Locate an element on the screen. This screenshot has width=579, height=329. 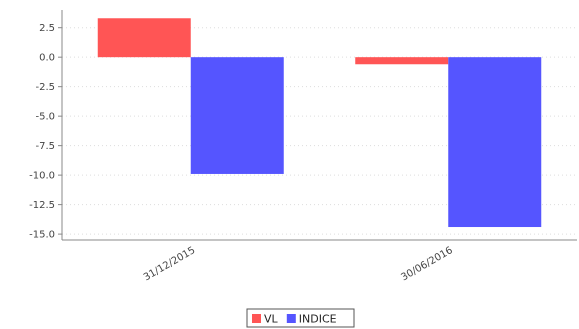
y-tick-label: -12.5 is located at coordinates (42, 205).